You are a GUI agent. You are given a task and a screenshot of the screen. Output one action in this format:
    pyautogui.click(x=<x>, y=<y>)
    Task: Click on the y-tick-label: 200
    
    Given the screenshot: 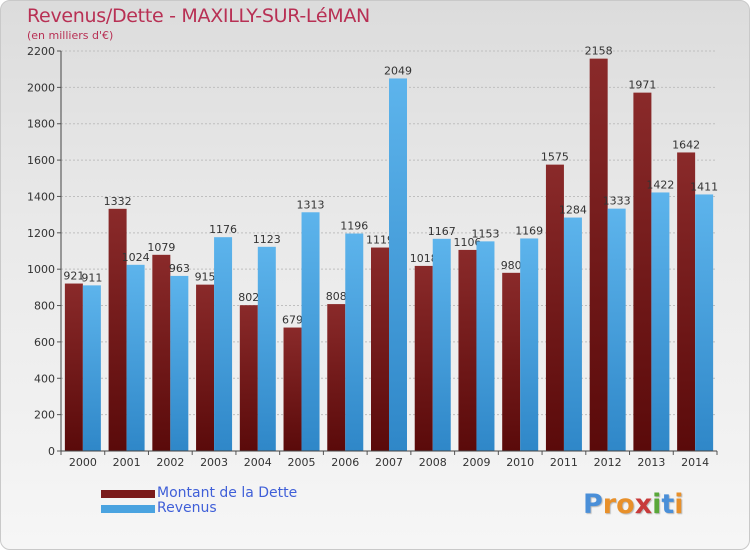 What is the action you would take?
    pyautogui.click(x=44, y=415)
    